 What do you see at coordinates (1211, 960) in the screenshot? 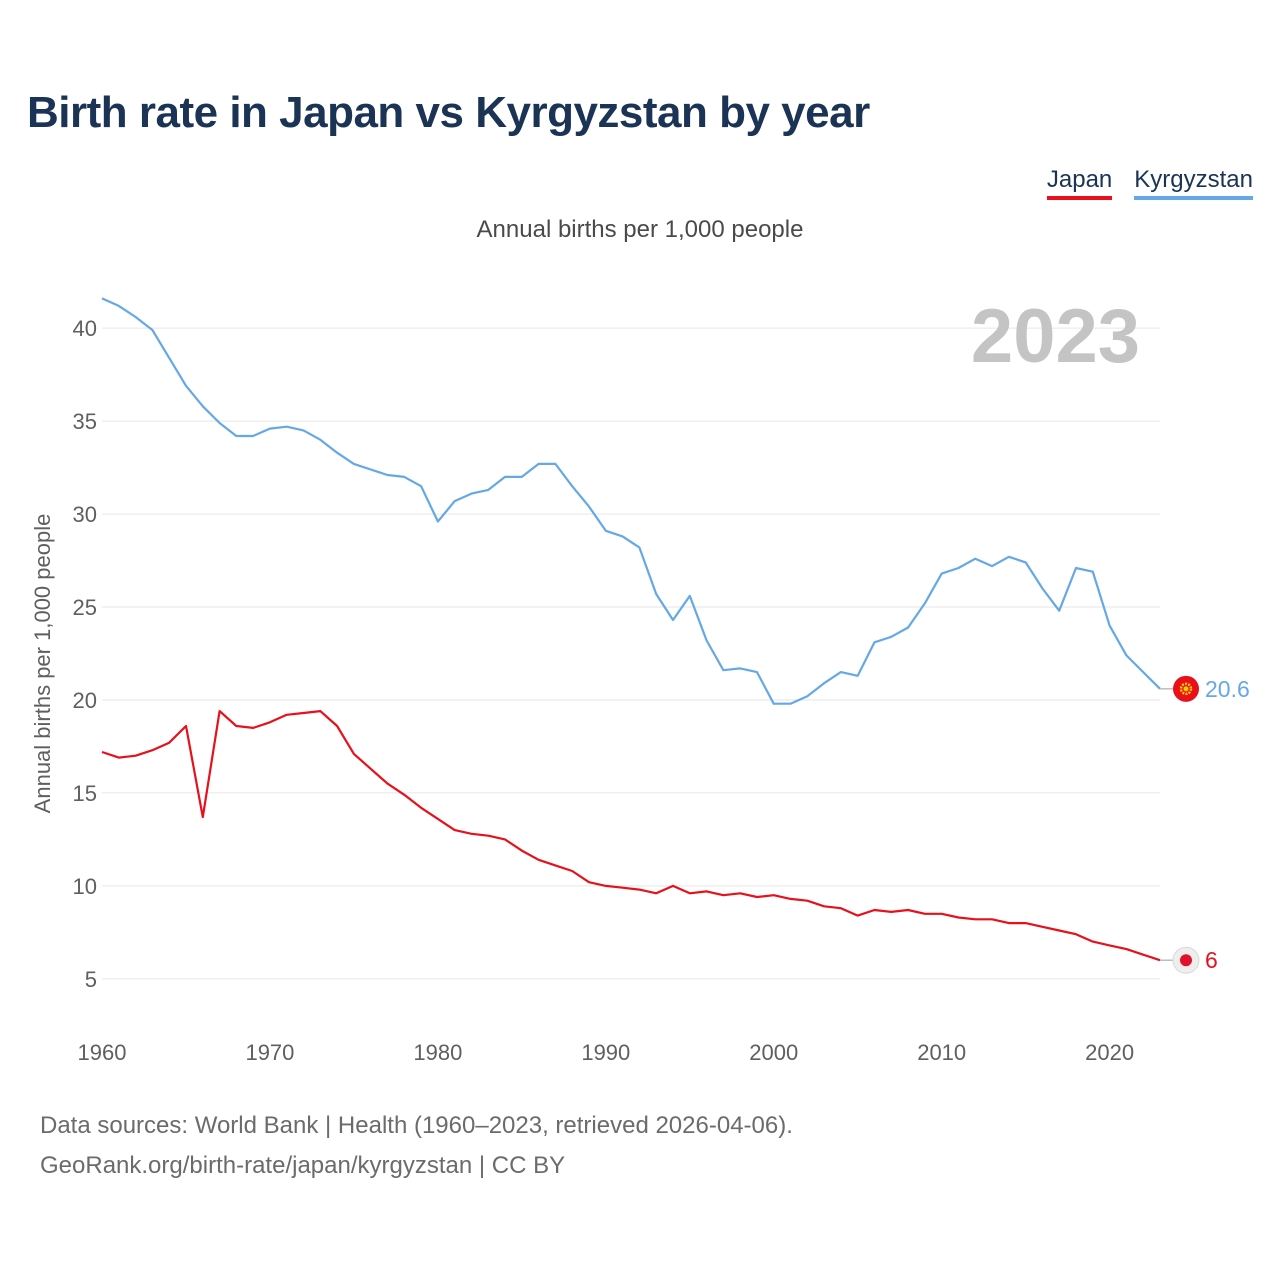
I see `end-value-label-japan: 6` at bounding box center [1211, 960].